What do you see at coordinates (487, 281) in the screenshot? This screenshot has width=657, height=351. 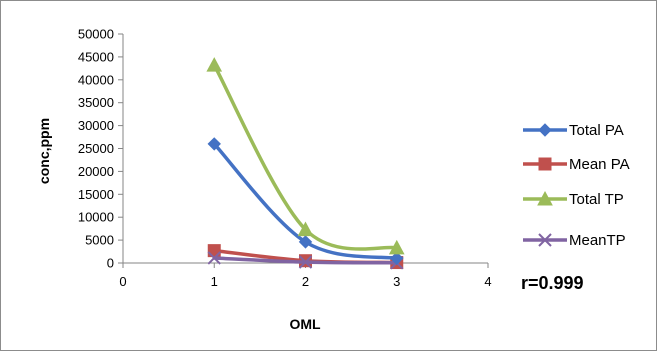 I see `x-tick-label: 4` at bounding box center [487, 281].